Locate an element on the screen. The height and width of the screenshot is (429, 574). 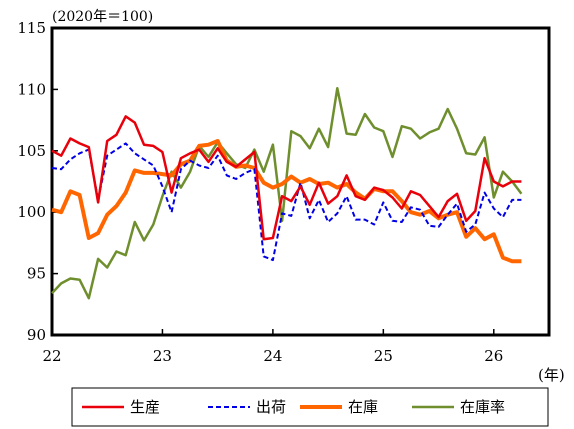
legend-label-2: 在庫 is located at coordinates (363, 407).